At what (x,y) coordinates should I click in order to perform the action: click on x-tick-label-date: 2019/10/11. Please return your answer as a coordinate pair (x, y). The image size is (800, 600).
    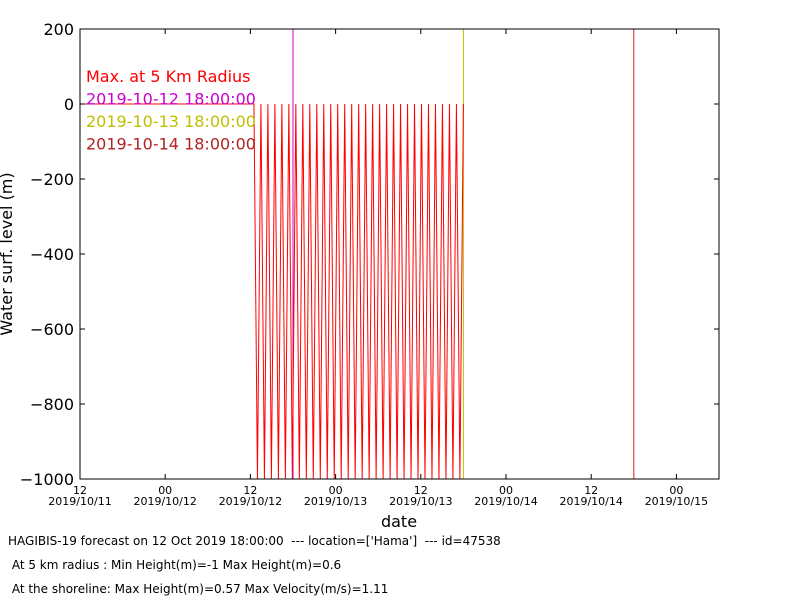
    Looking at the image, I should click on (79, 501).